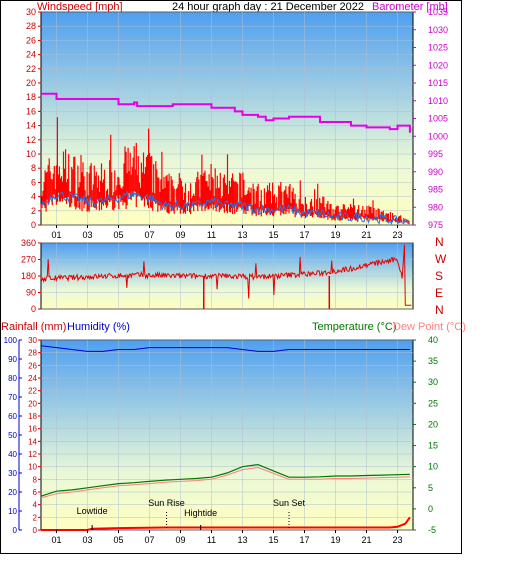 The image size is (529, 563). What do you see at coordinates (12, 416) in the screenshot?
I see `humidity-y-tick-label: 60` at bounding box center [12, 416].